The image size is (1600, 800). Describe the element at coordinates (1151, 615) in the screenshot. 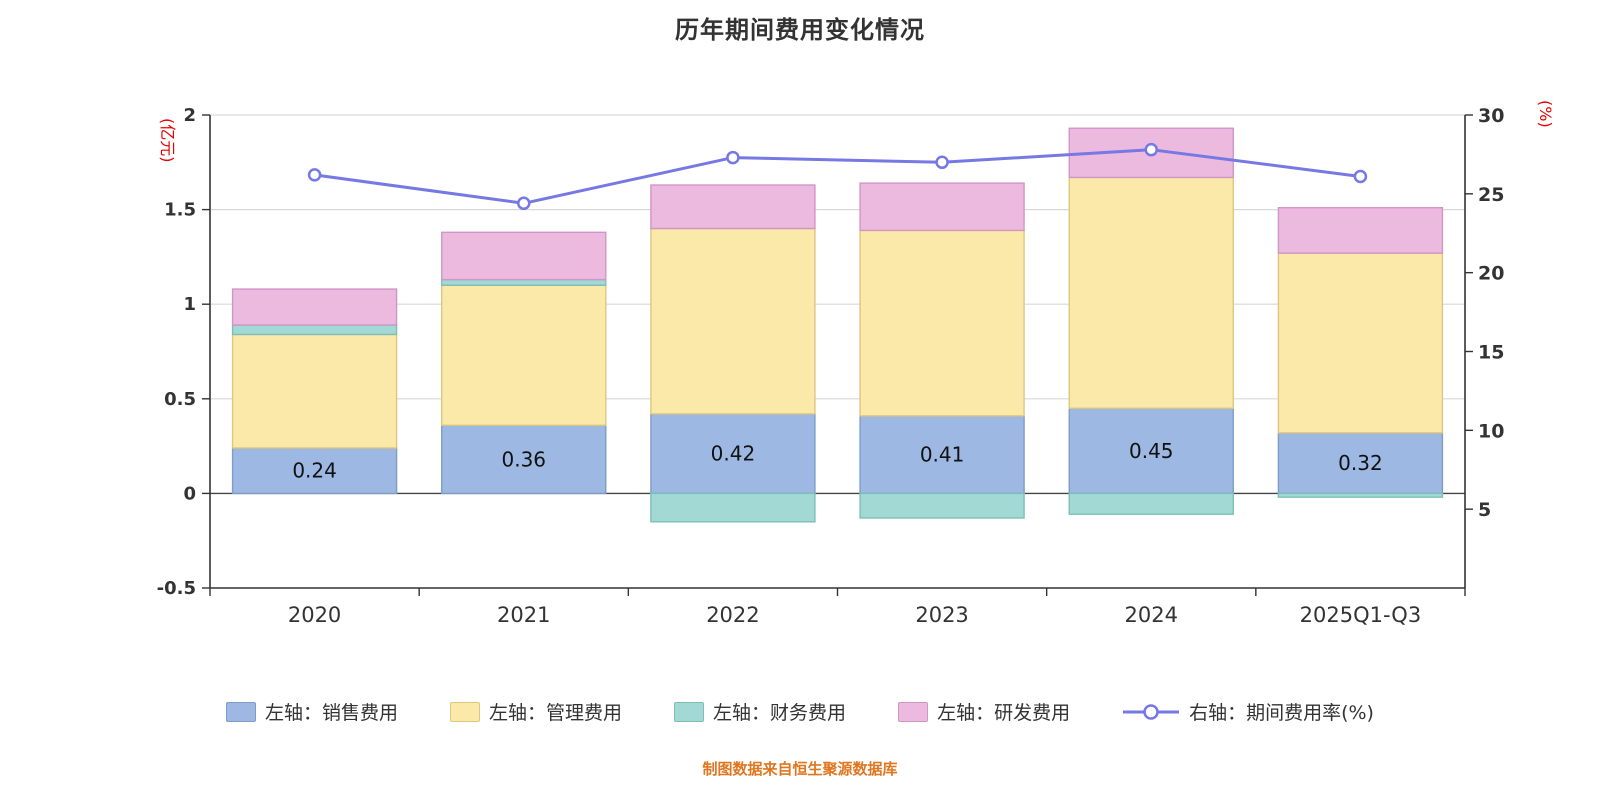

I see `x-axis-label: 2024` at that location.